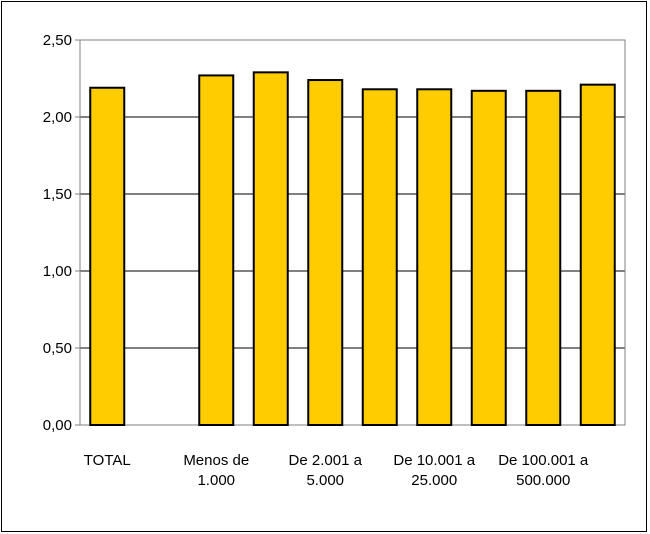  Describe the element at coordinates (216, 470) in the screenshot. I see `x-tick-label: Menos de 1.000` at that location.